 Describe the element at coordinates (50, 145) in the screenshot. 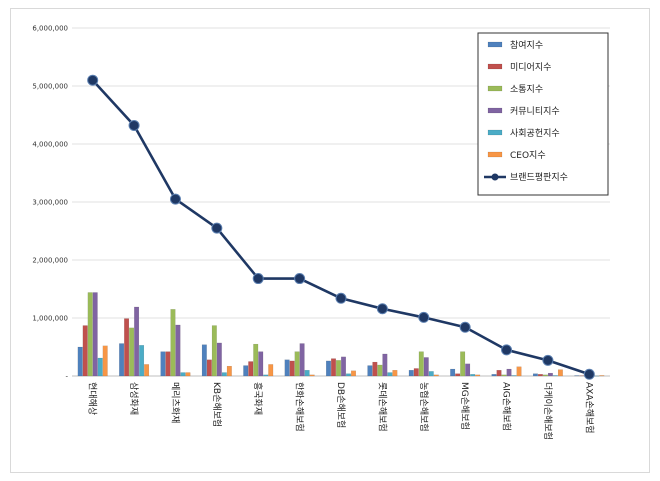

I see `y-tick-label: 4,000,000` at that location.